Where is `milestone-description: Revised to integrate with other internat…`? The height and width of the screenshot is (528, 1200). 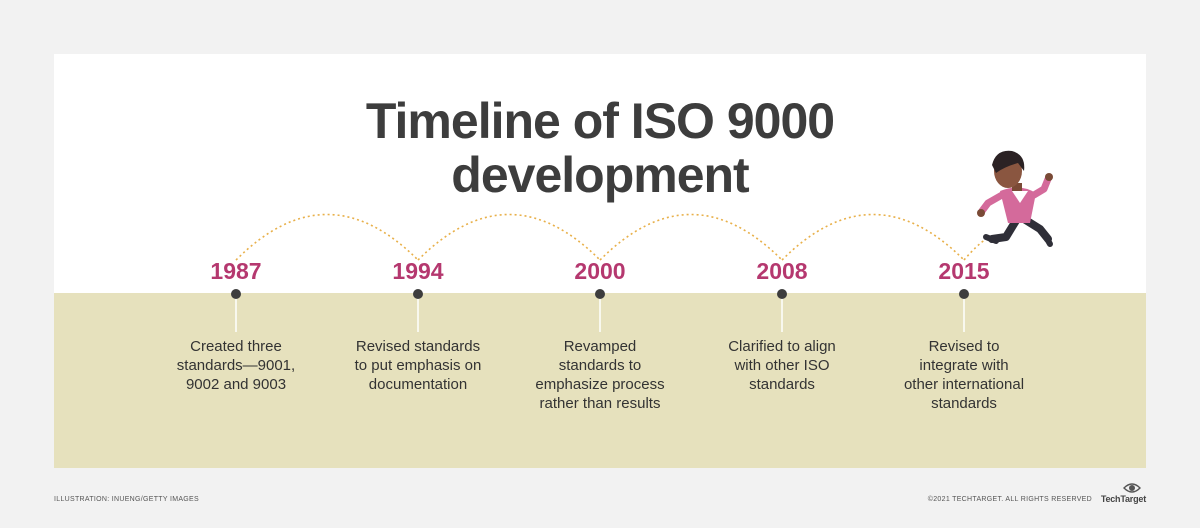
milestone-description: Revised to integrate with other internat… is located at coordinates (964, 375).